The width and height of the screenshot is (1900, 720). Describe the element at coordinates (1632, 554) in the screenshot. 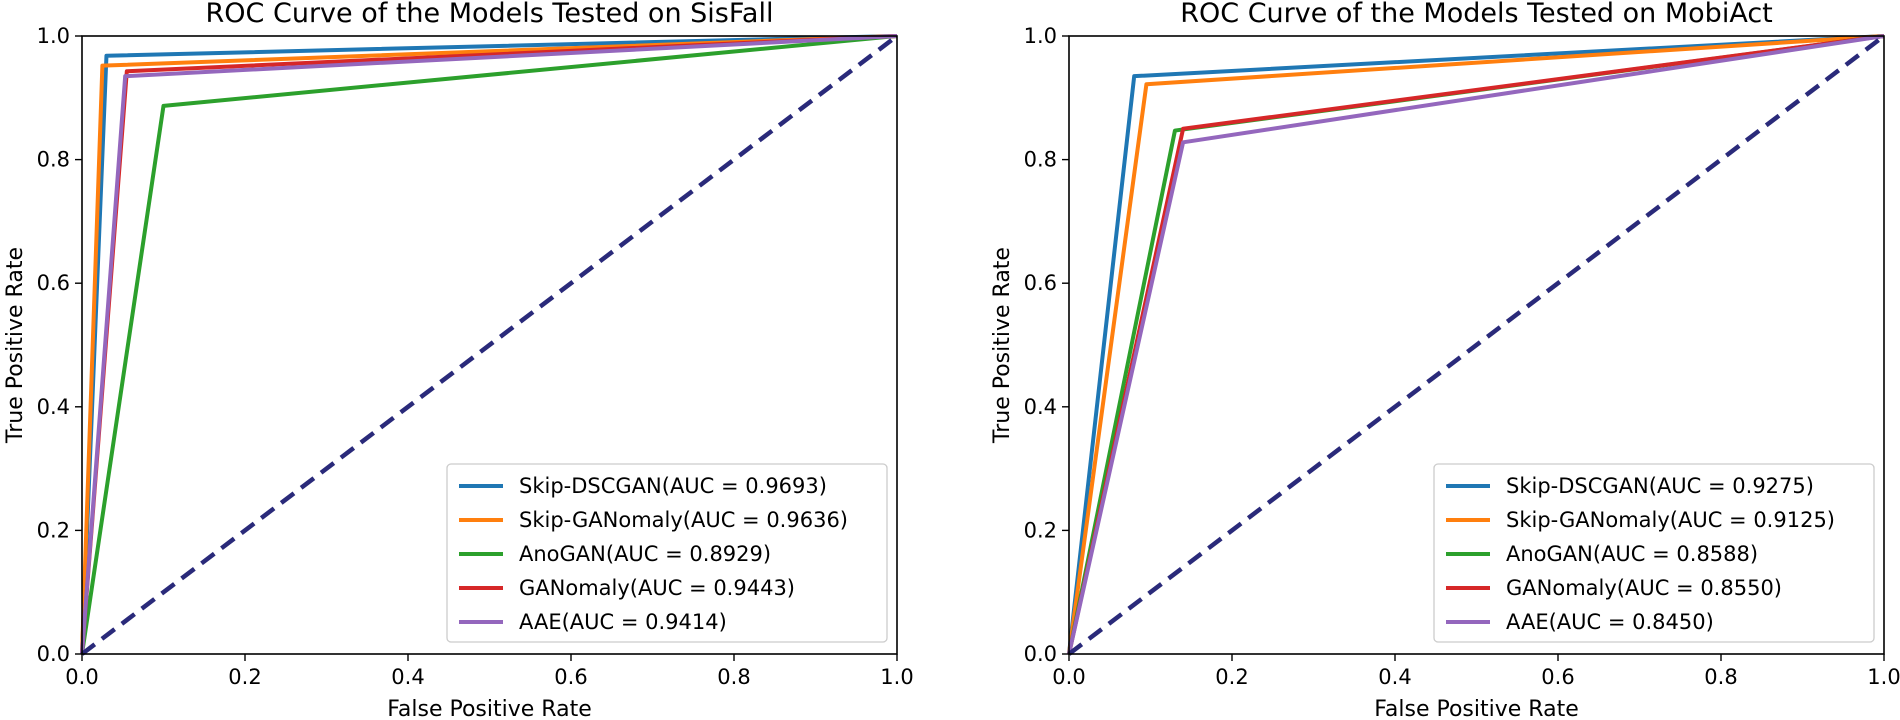

I see `legend-label-3: AnoGAN(AUC = 0.8588)` at that location.